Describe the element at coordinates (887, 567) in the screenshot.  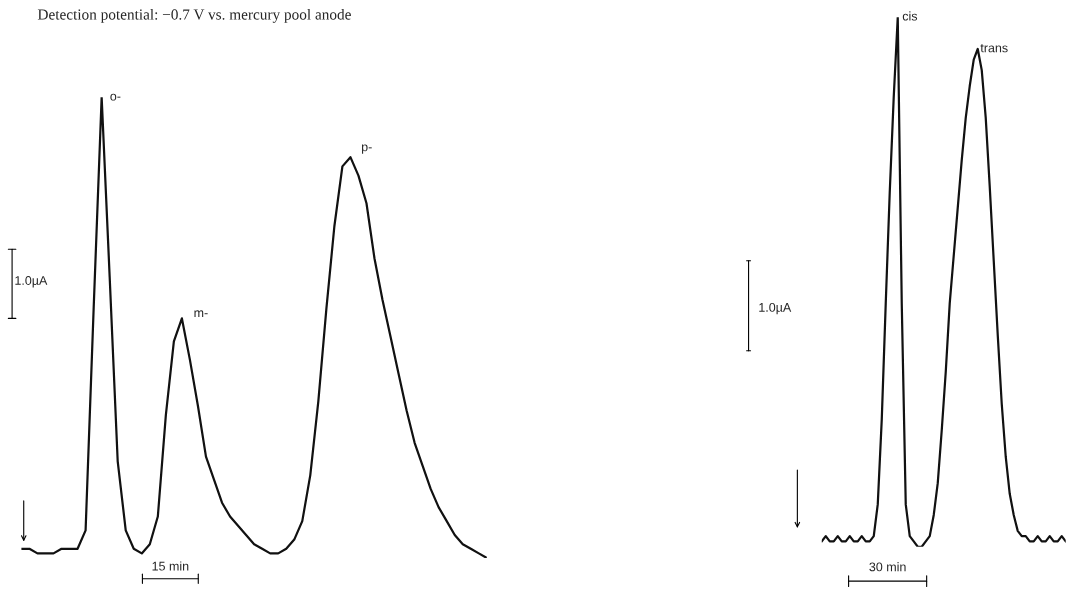
I see `text: 30 min` at that location.